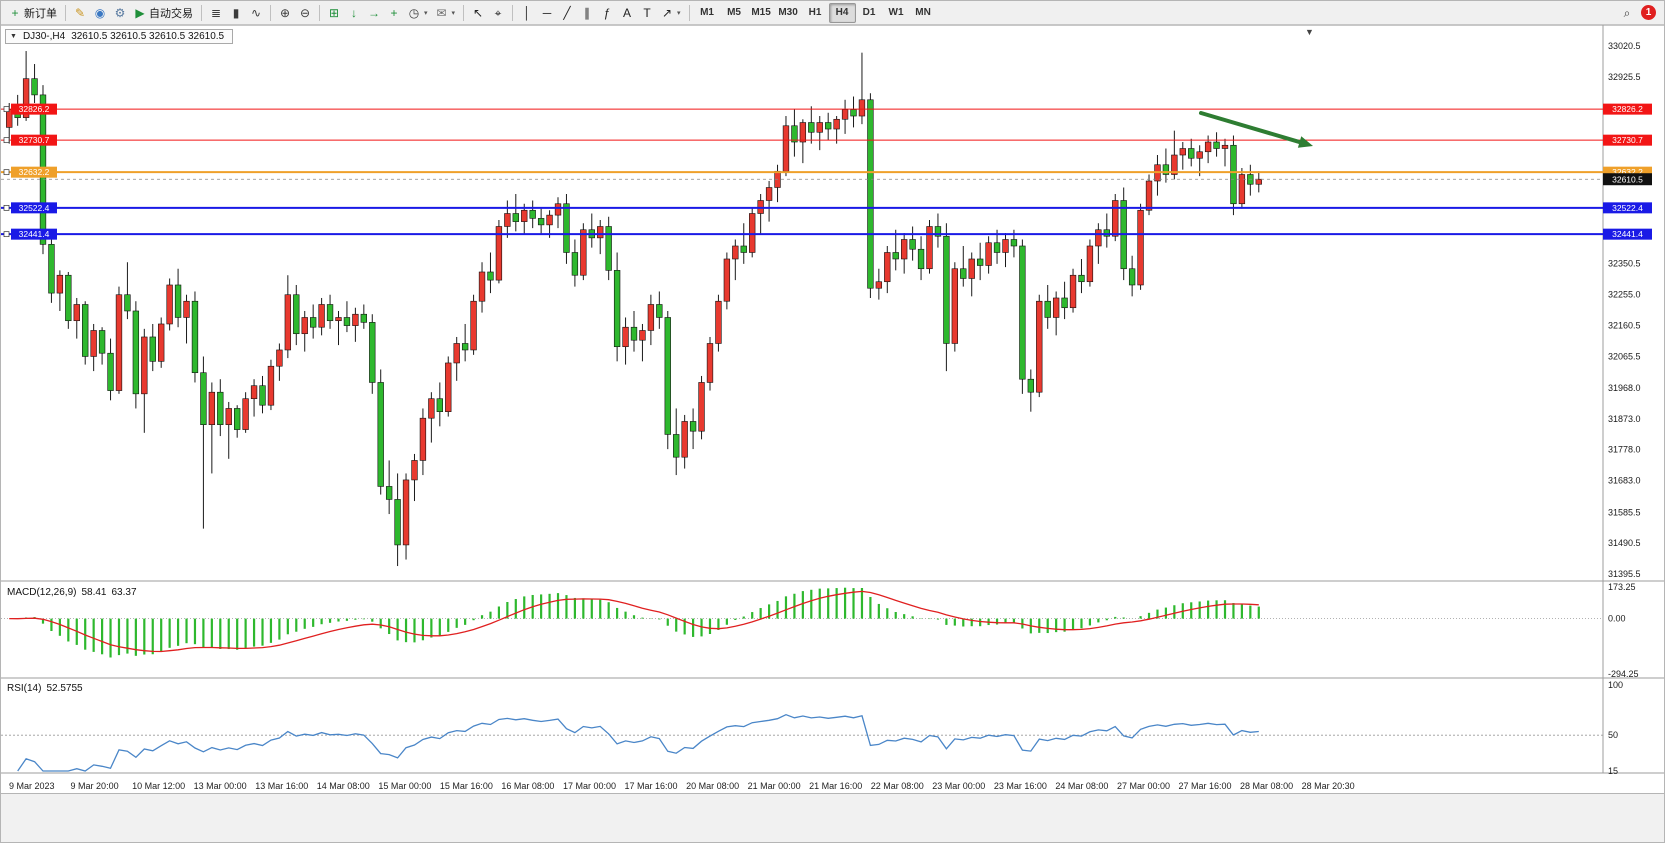 Image resolution: width=1665 pixels, height=843 pixels. Describe the element at coordinates (418, 13) in the screenshot. I see `periods-button: ◷ ▾` at that location.